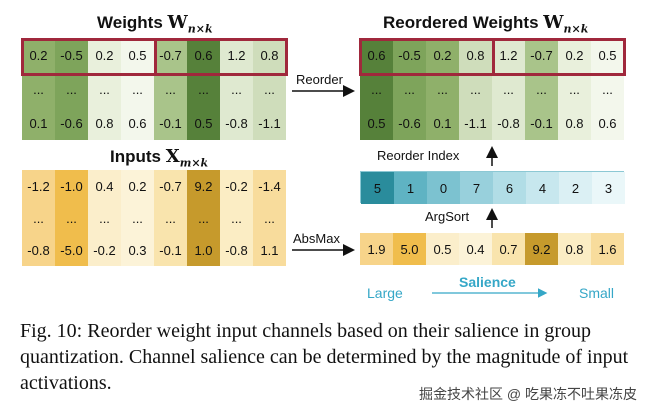 The image size is (647, 417). I want to click on argsort-label: ArgSort, so click(447, 216).